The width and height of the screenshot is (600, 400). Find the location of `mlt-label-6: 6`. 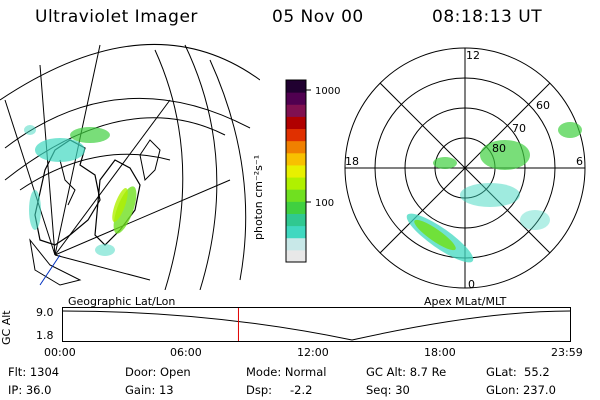

mlt-label-6: 6 is located at coordinates (579, 161).